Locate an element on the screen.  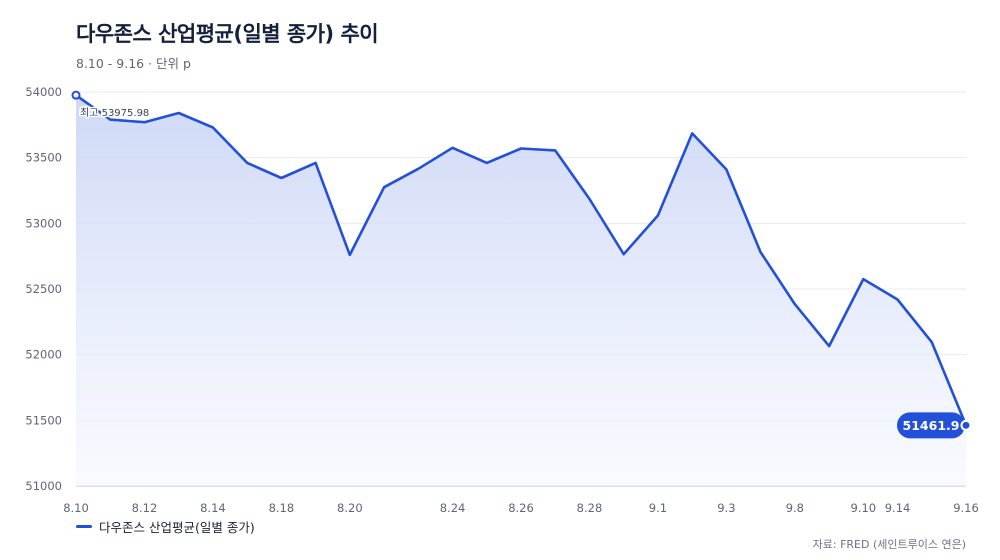
x-tick-label: 8.10 is located at coordinates (76, 508).